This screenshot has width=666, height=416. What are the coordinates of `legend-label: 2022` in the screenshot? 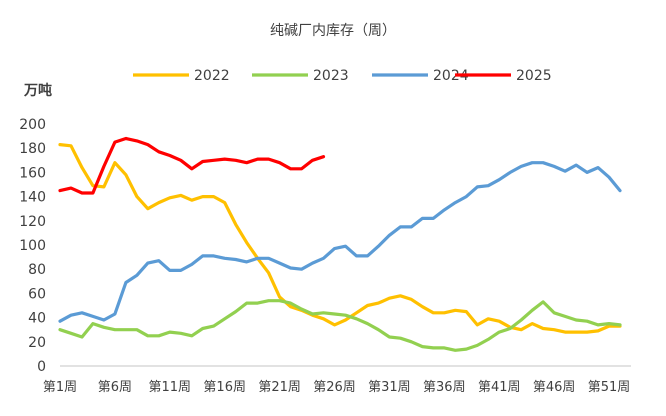 It's located at (212, 76).